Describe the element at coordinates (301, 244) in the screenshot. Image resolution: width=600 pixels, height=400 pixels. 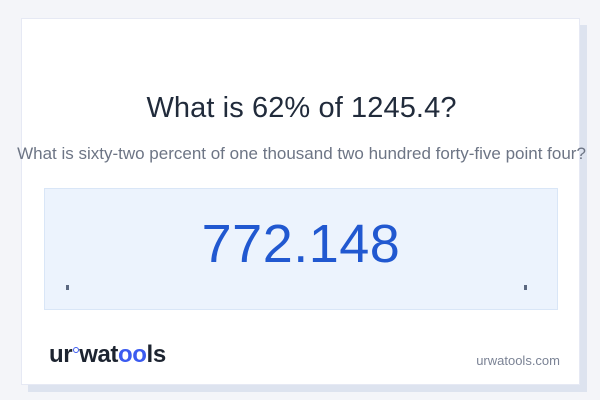
I see `result-value: 772.148` at that location.